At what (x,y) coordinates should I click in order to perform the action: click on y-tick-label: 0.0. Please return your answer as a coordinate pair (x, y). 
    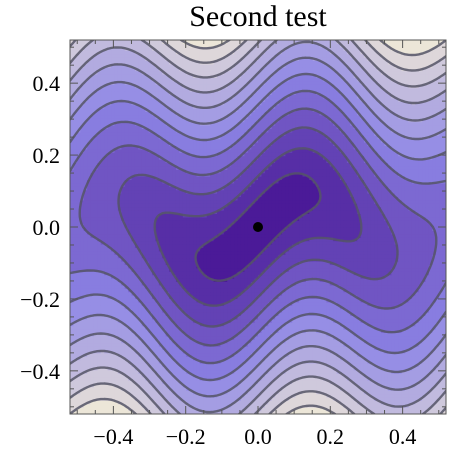
    Looking at the image, I should click on (47, 227).